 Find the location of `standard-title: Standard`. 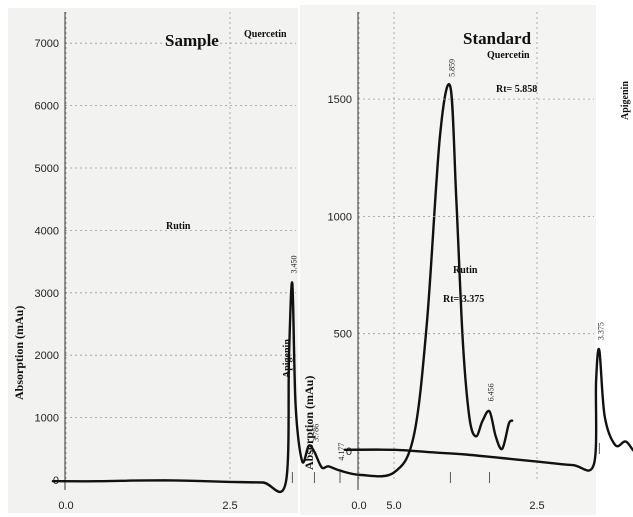

standard-title: Standard is located at coordinates (497, 38).